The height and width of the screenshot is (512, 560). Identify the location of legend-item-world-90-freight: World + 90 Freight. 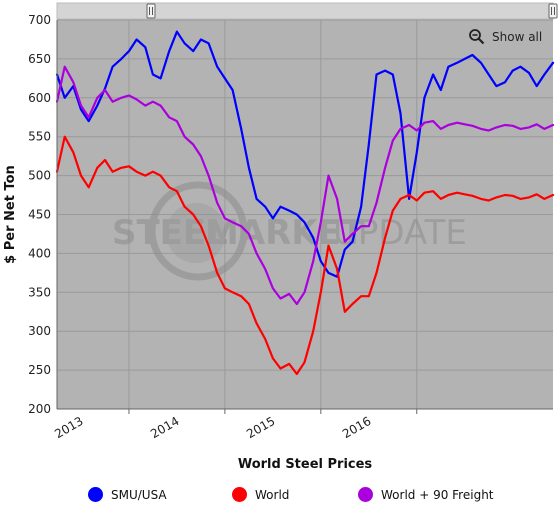
(426, 494).